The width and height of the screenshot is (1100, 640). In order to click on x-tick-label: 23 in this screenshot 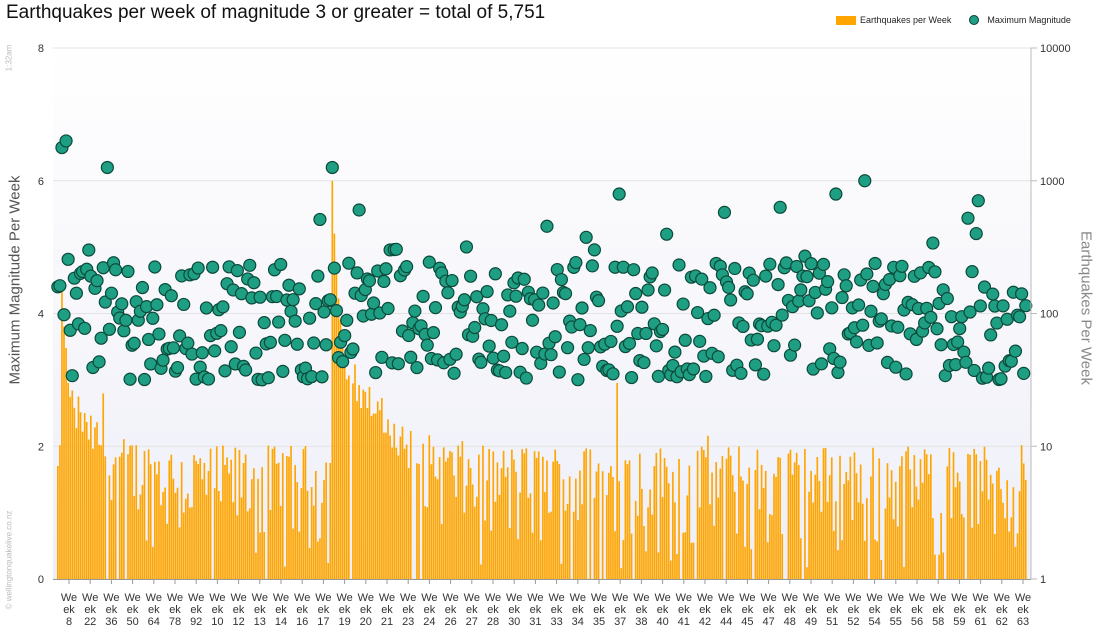, I will do `click(408, 622)`.